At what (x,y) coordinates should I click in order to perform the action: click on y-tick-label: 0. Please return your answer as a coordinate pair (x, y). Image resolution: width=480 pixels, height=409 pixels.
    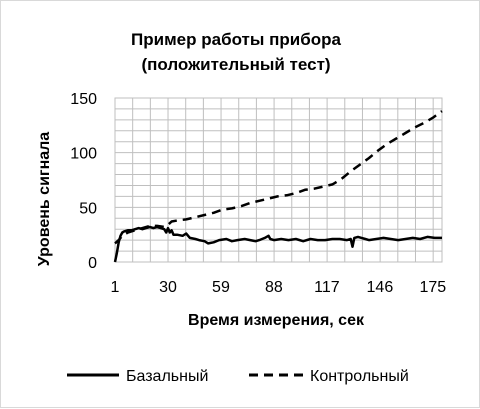
    Looking at the image, I should click on (92, 263).